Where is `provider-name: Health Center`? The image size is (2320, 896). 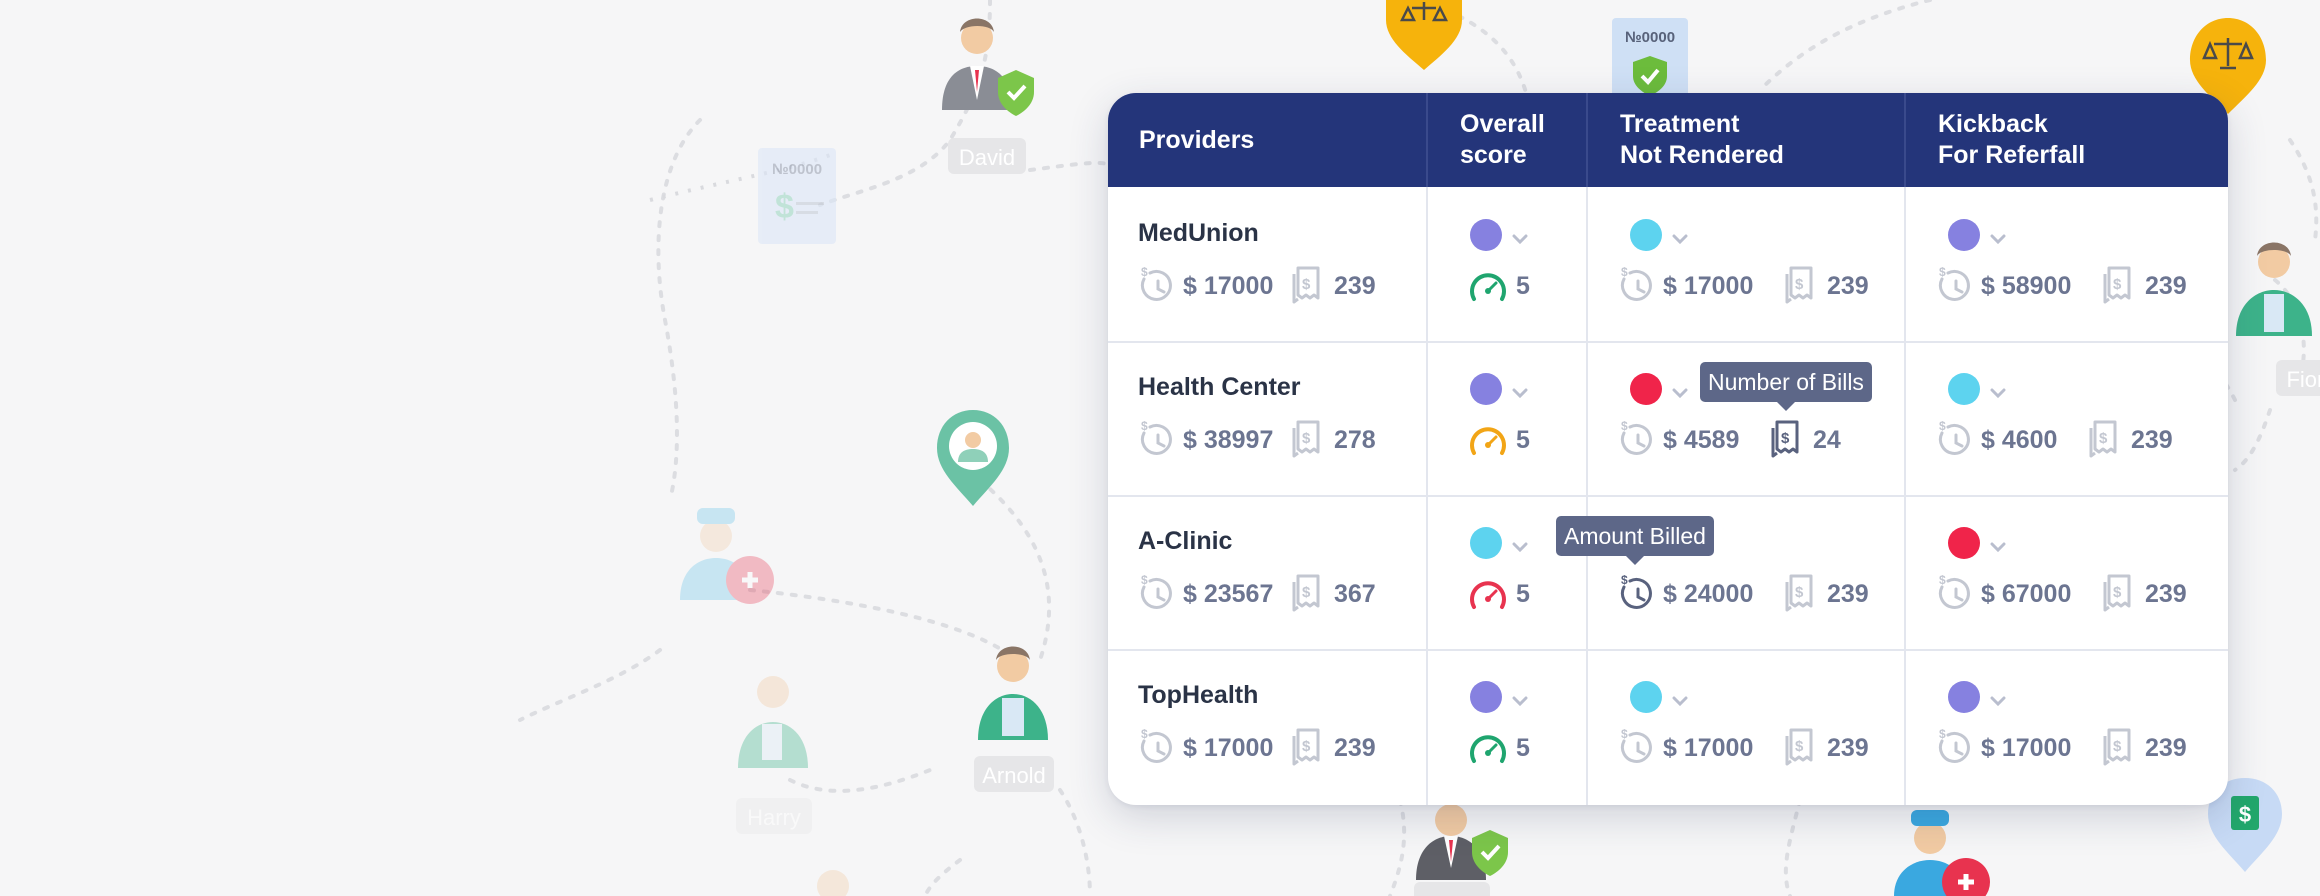 provider-name: Health Center is located at coordinates (1219, 387).